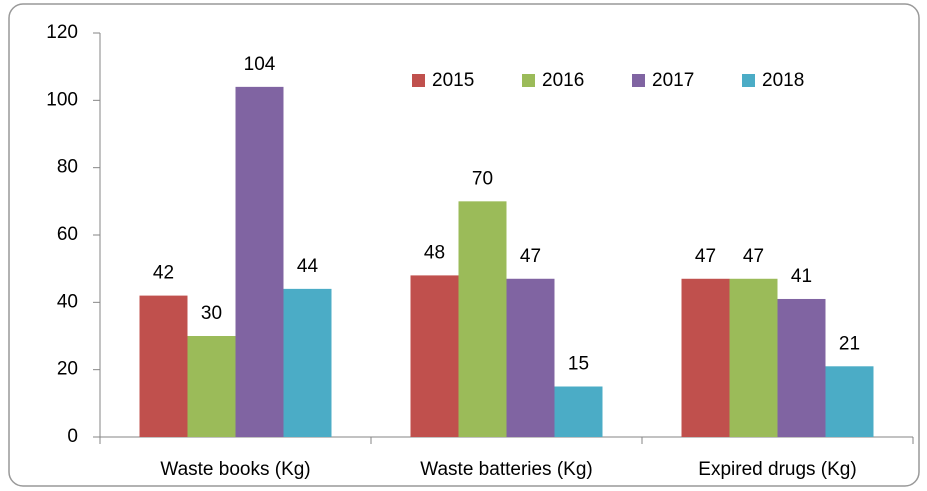  I want to click on y-tick-label: 100, so click(62, 99).